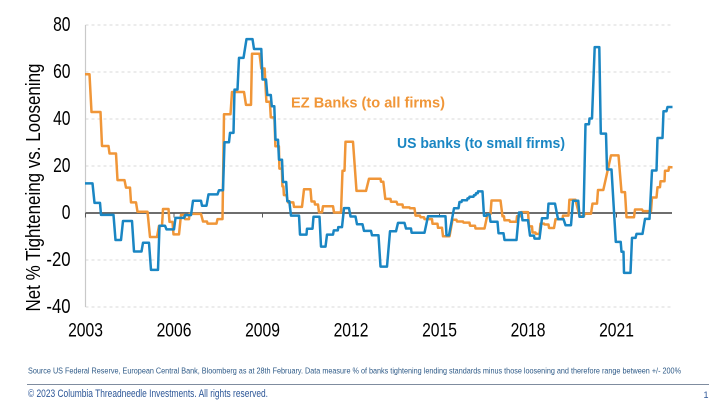 The image size is (718, 404). I want to click on svg-text: 60, so click(61, 71).